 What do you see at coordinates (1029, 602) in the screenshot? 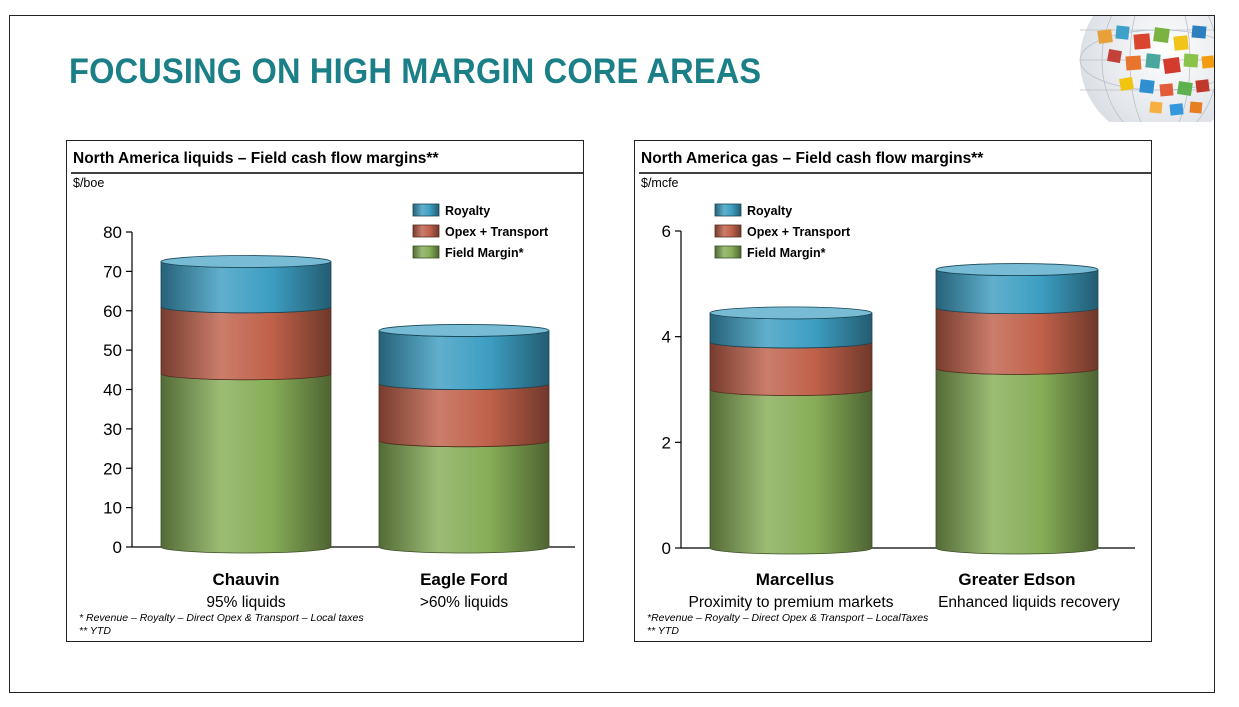
I see `category-sublabel: Enhanced liquids recovery` at bounding box center [1029, 602].